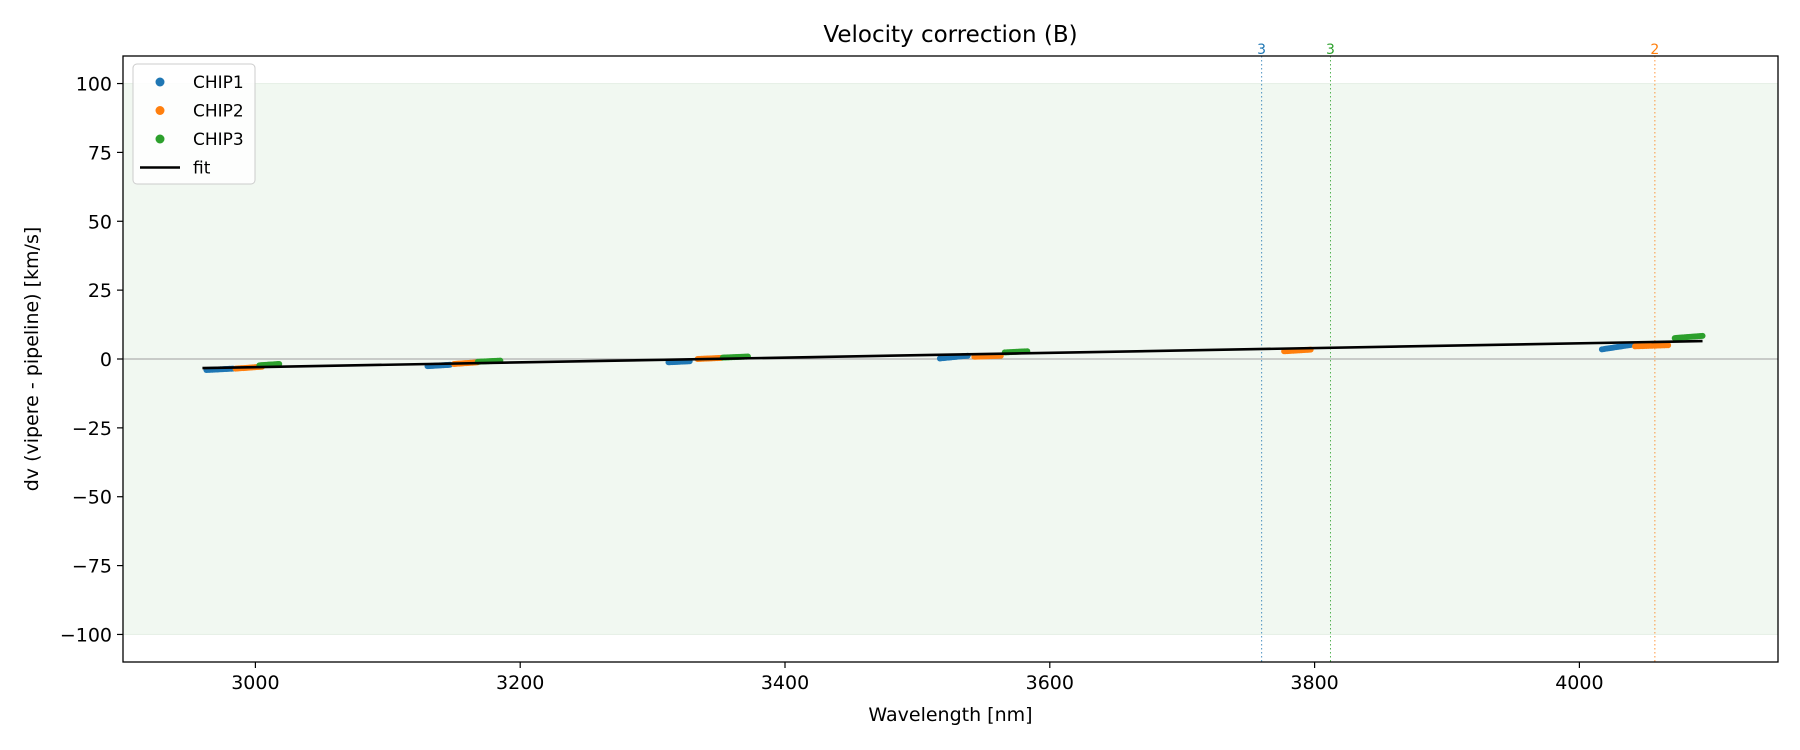  Describe the element at coordinates (785, 683) in the screenshot. I see `x-tick-label: 3400` at that location.